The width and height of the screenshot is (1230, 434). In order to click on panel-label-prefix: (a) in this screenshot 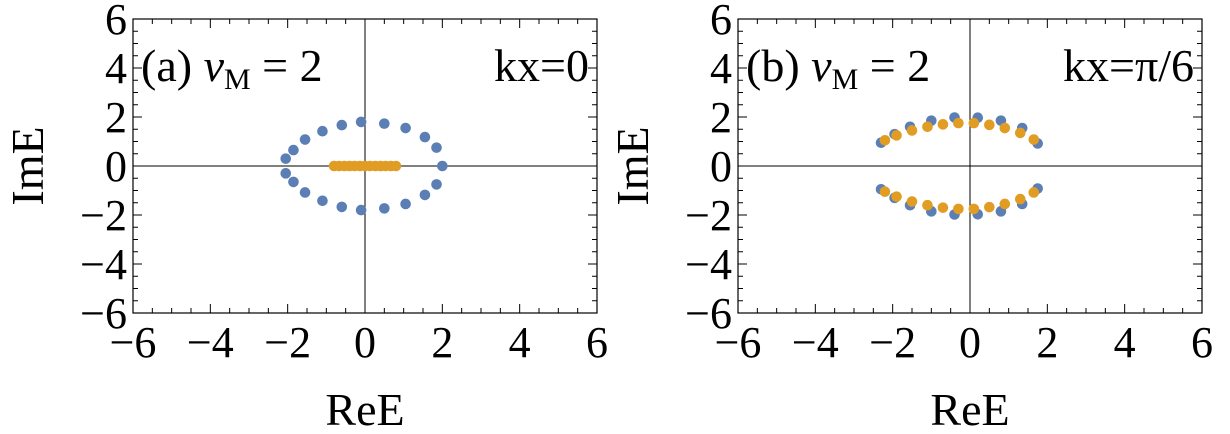, I will do `click(172, 65)`.